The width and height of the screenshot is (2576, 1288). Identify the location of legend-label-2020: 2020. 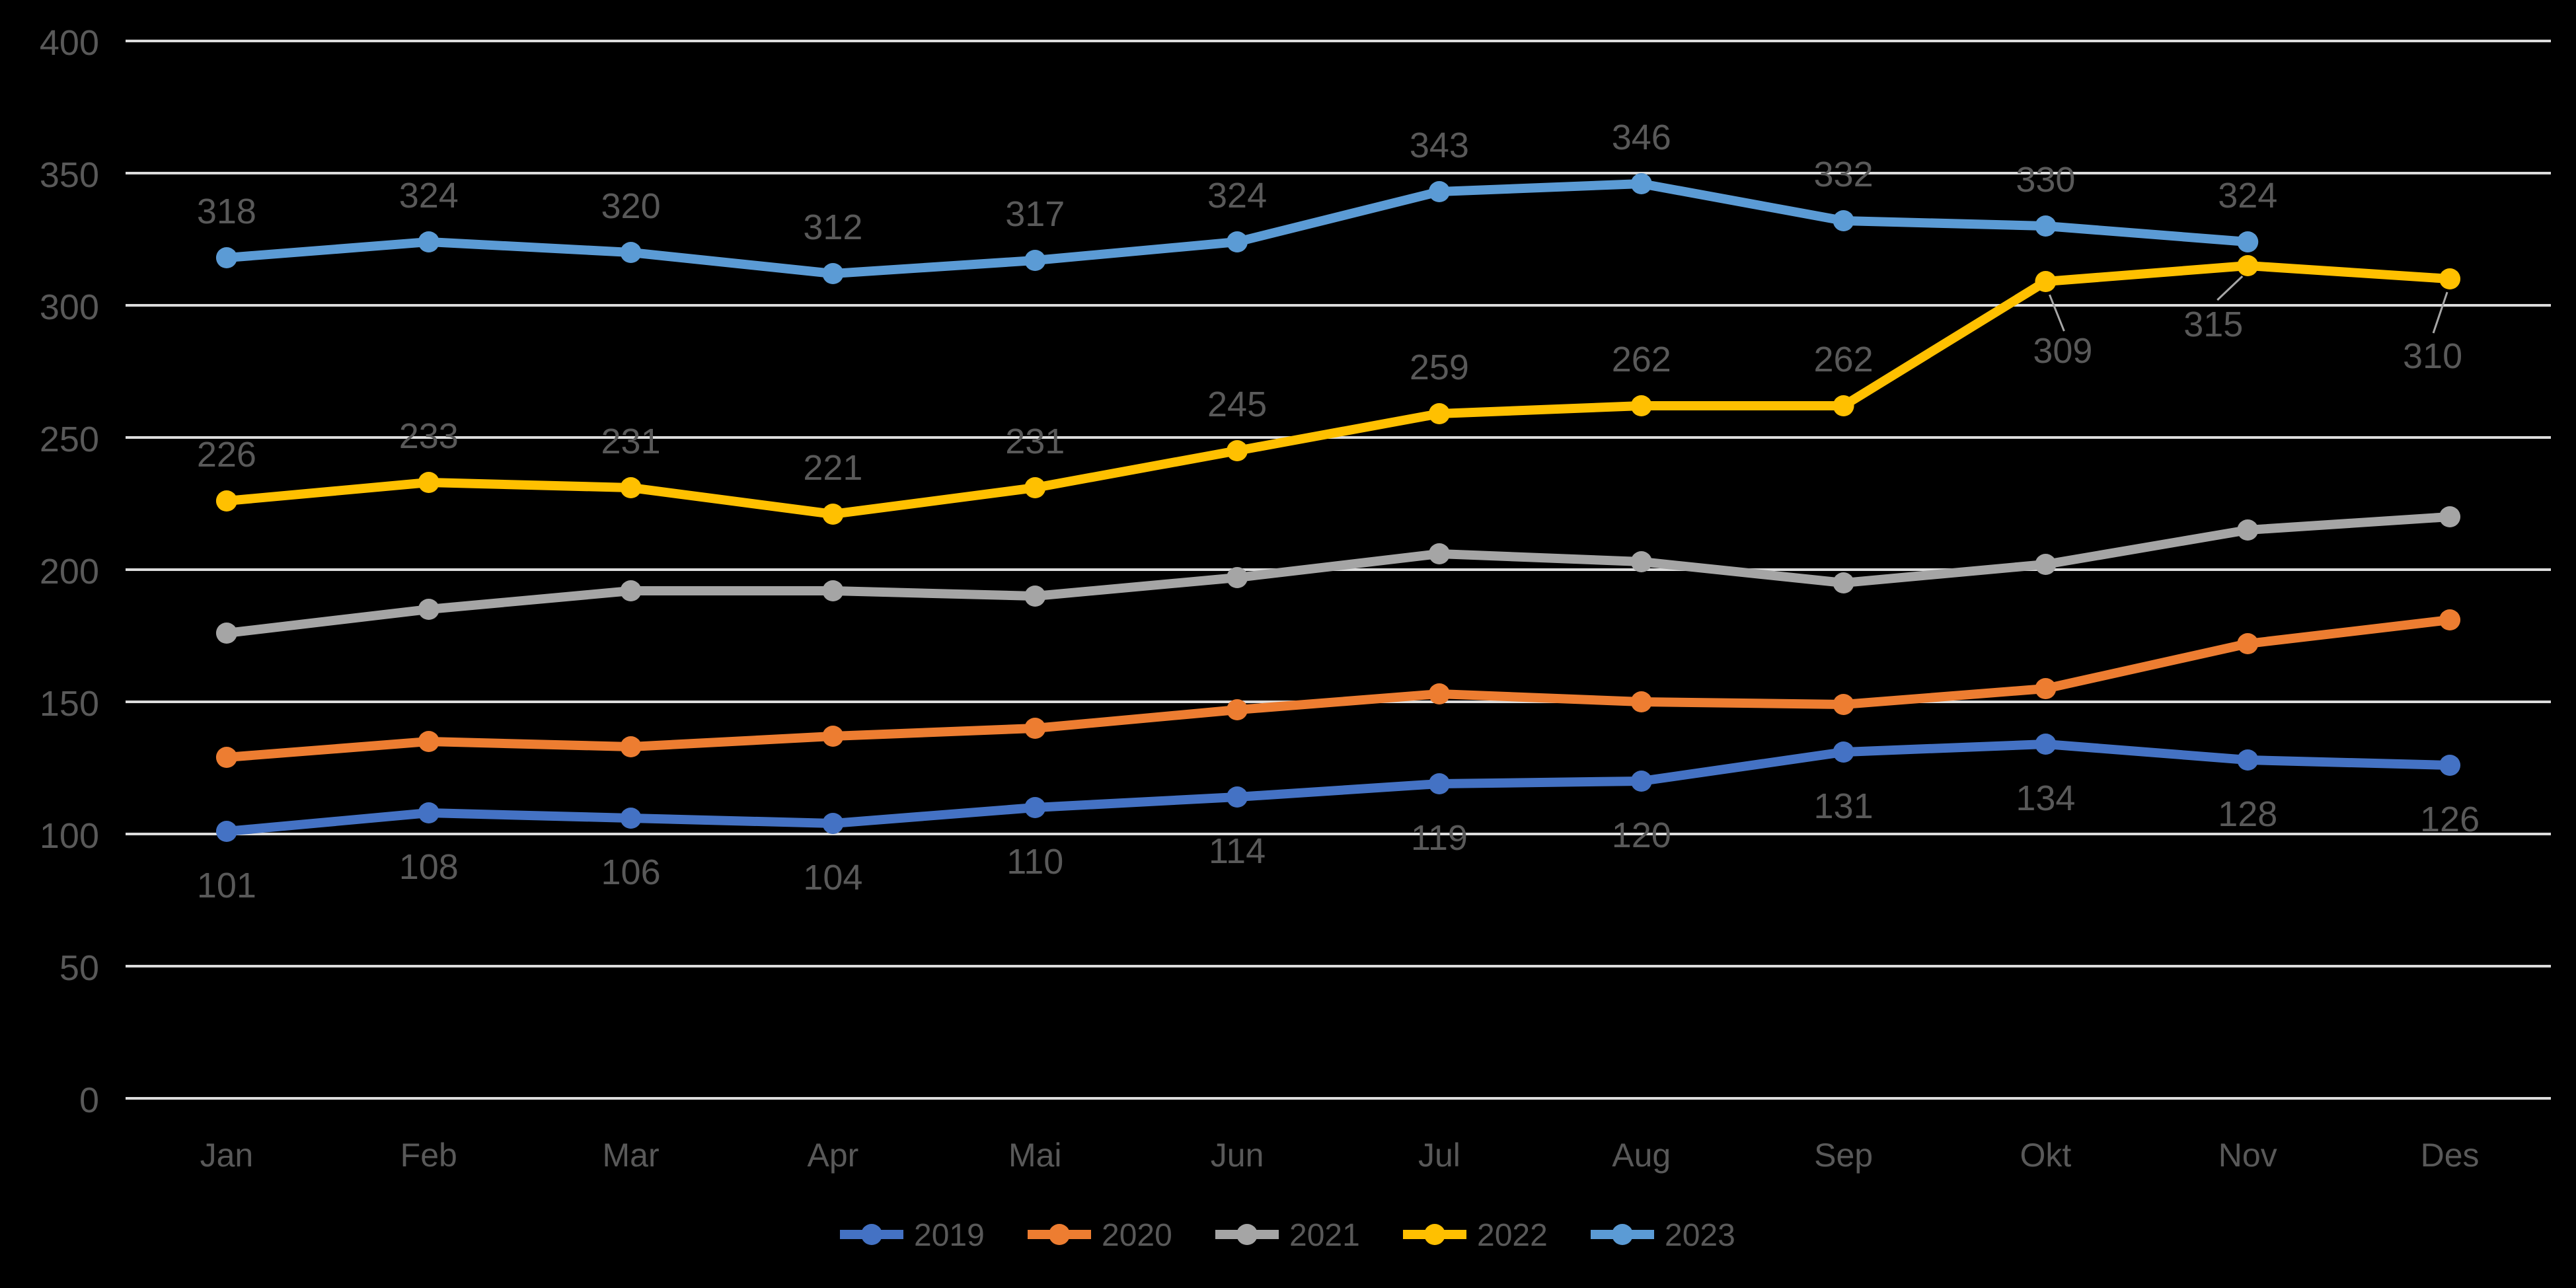
(1137, 1235).